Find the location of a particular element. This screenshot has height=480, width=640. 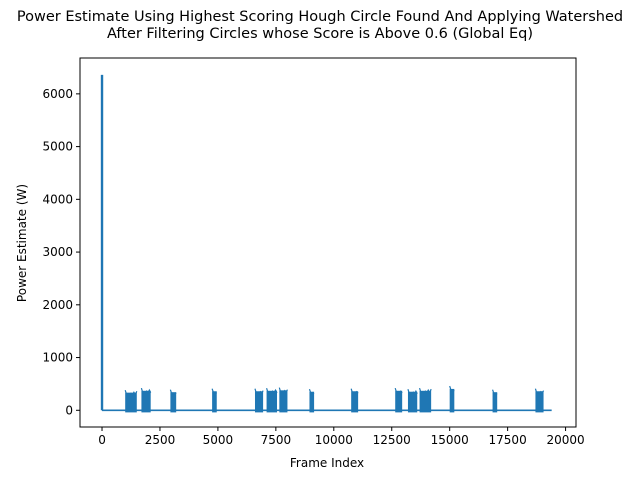

x-axis-label: Frame Index is located at coordinates (327, 463).